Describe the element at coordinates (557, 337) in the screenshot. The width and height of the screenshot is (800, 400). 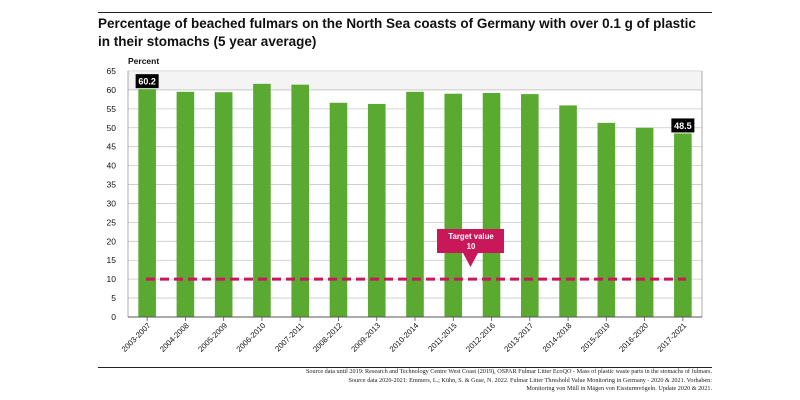
I see `x-tick-label: 2014-2018` at that location.